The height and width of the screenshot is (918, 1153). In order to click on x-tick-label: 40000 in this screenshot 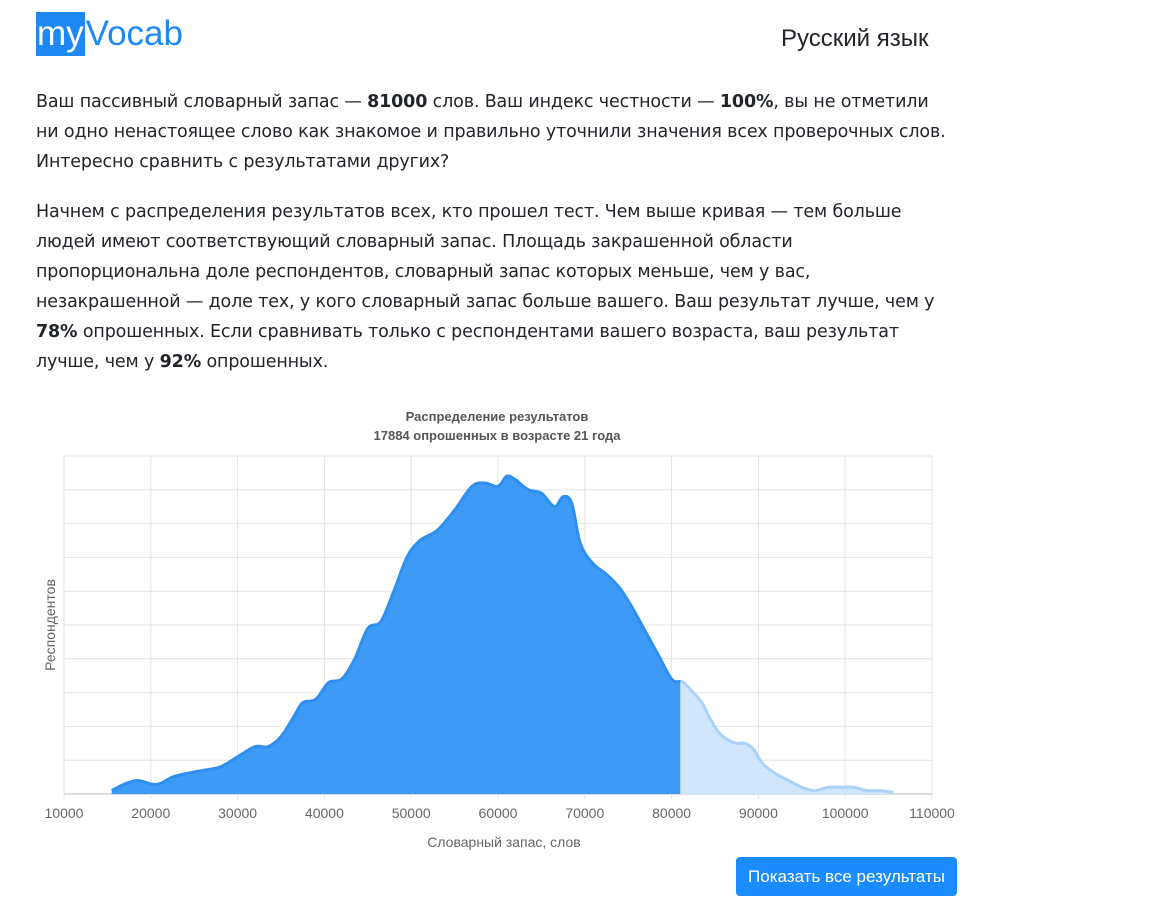, I will do `click(324, 813)`.